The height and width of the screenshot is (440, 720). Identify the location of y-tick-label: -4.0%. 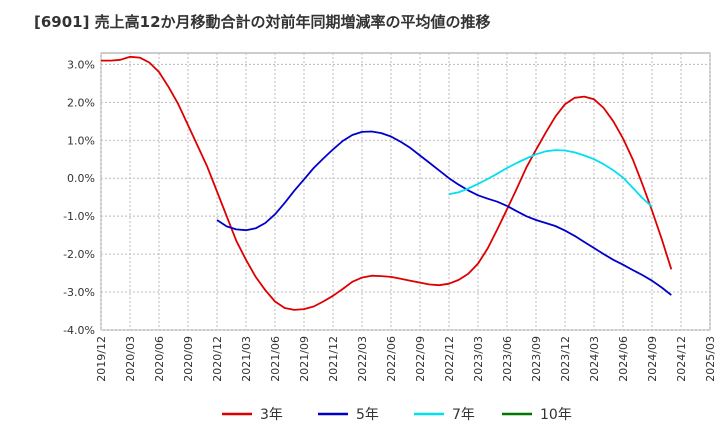
(79, 330).